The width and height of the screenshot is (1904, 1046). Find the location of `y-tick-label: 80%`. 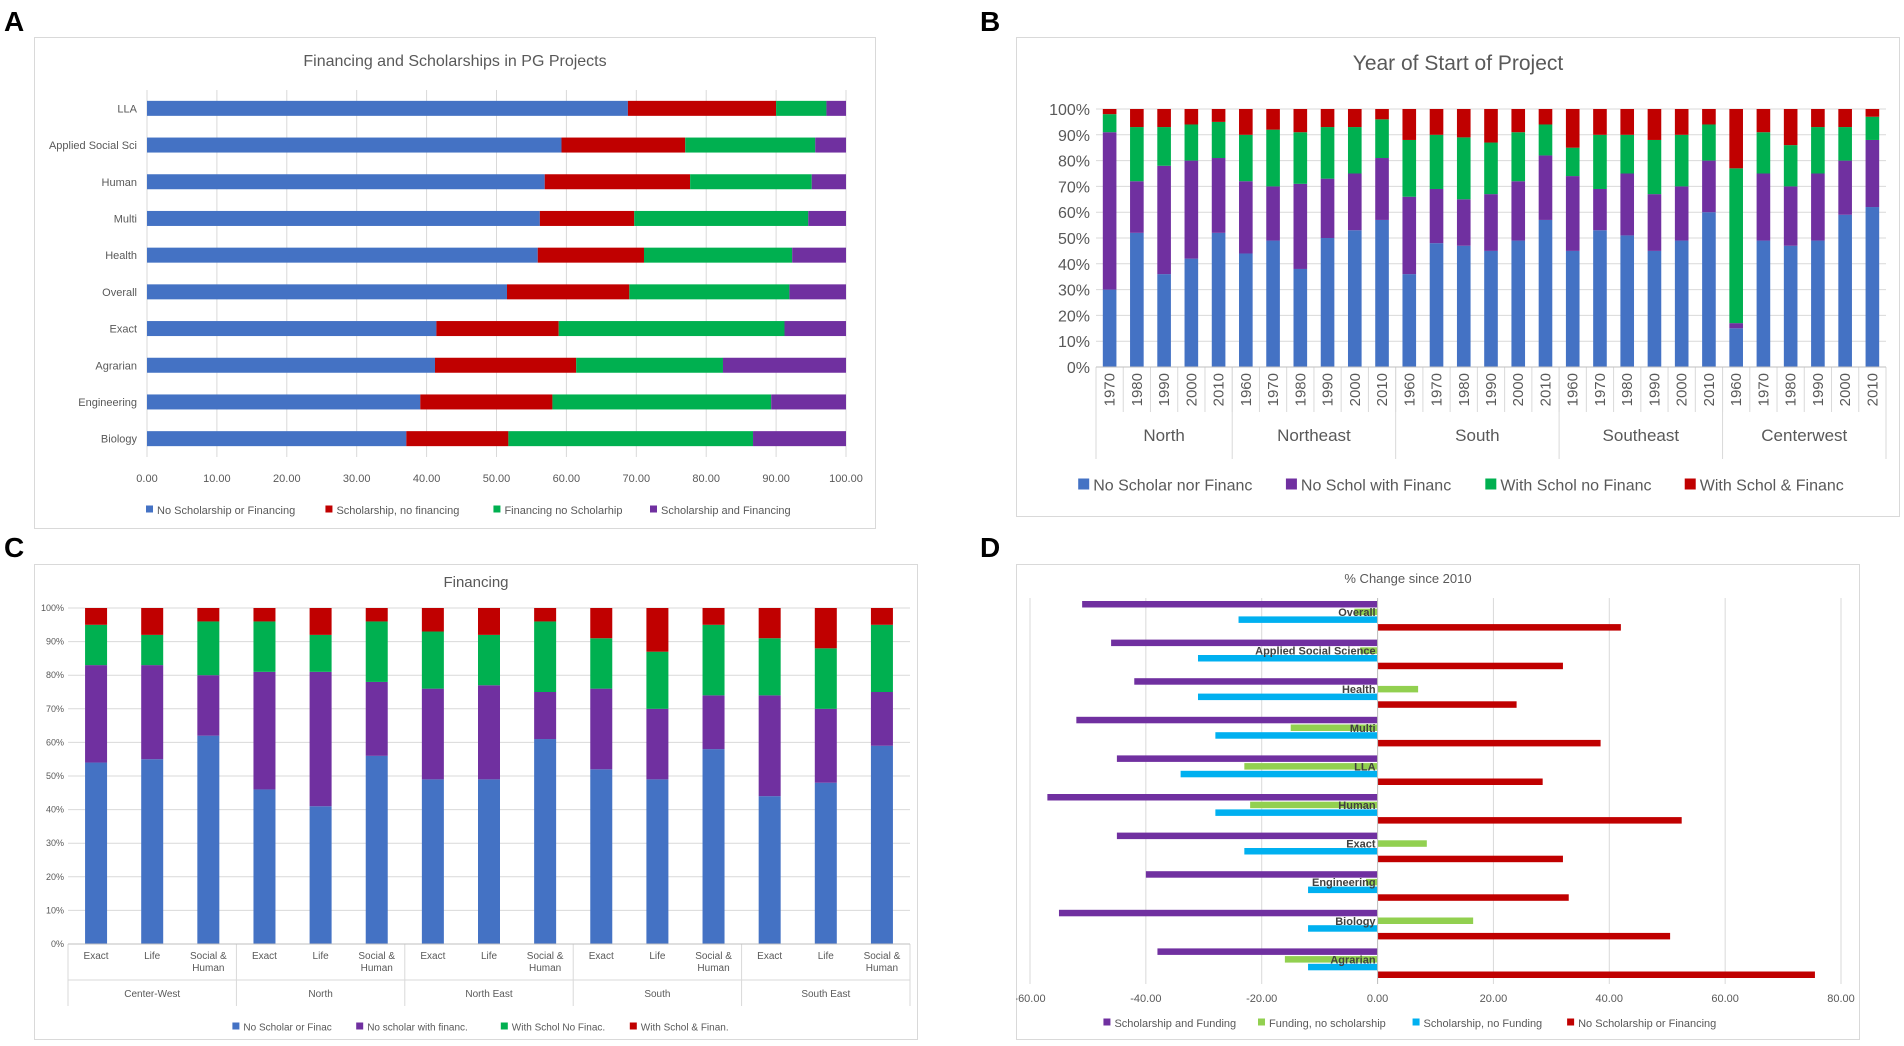

y-tick-label: 80% is located at coordinates (55, 675).